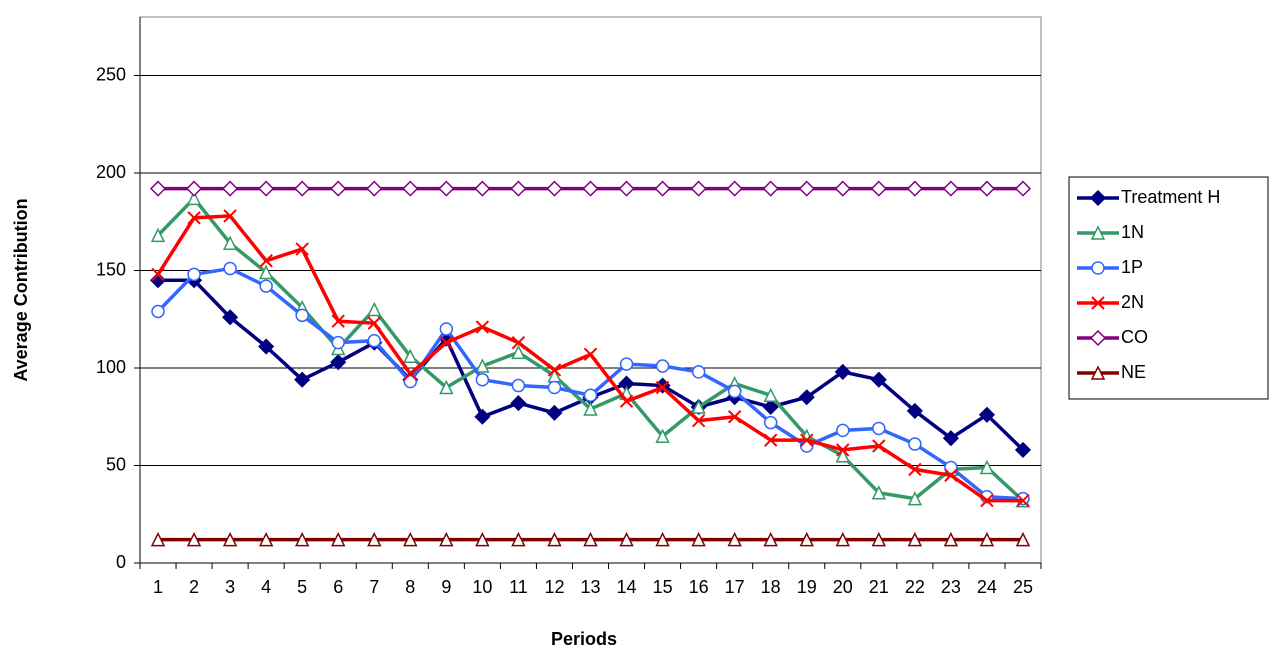 Image resolution: width=1269 pixels, height=650 pixels. I want to click on x-tick-label: 1, so click(158, 587).